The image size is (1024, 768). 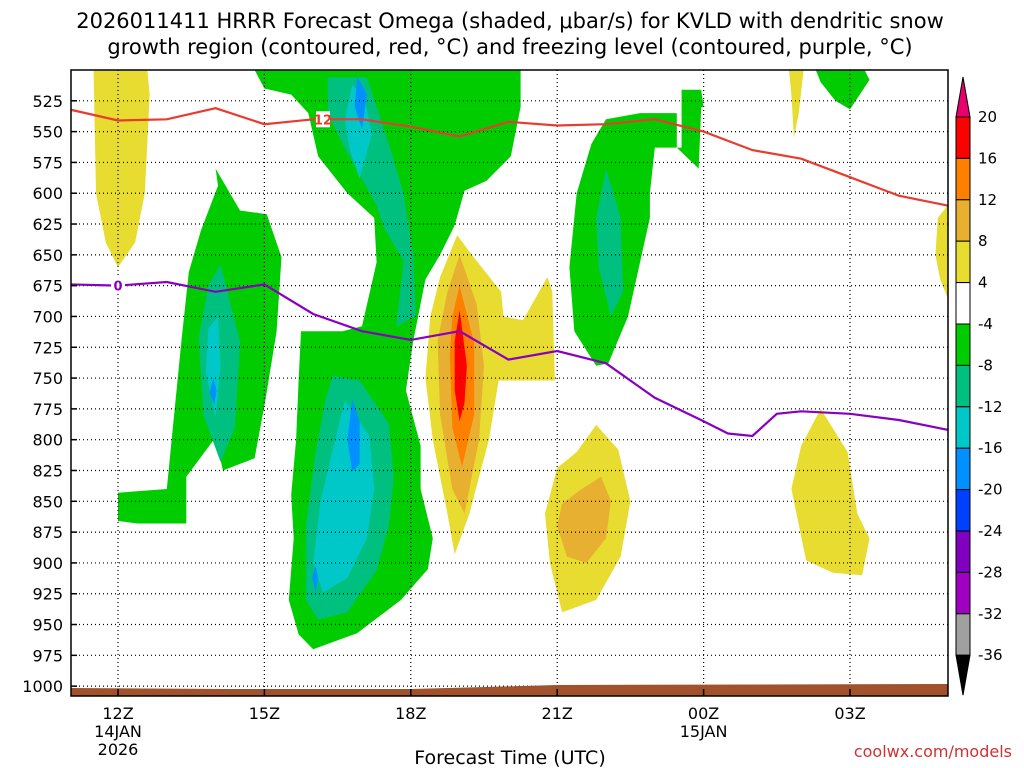 I want to click on isotherm-label-1: 0, so click(x=117, y=287).